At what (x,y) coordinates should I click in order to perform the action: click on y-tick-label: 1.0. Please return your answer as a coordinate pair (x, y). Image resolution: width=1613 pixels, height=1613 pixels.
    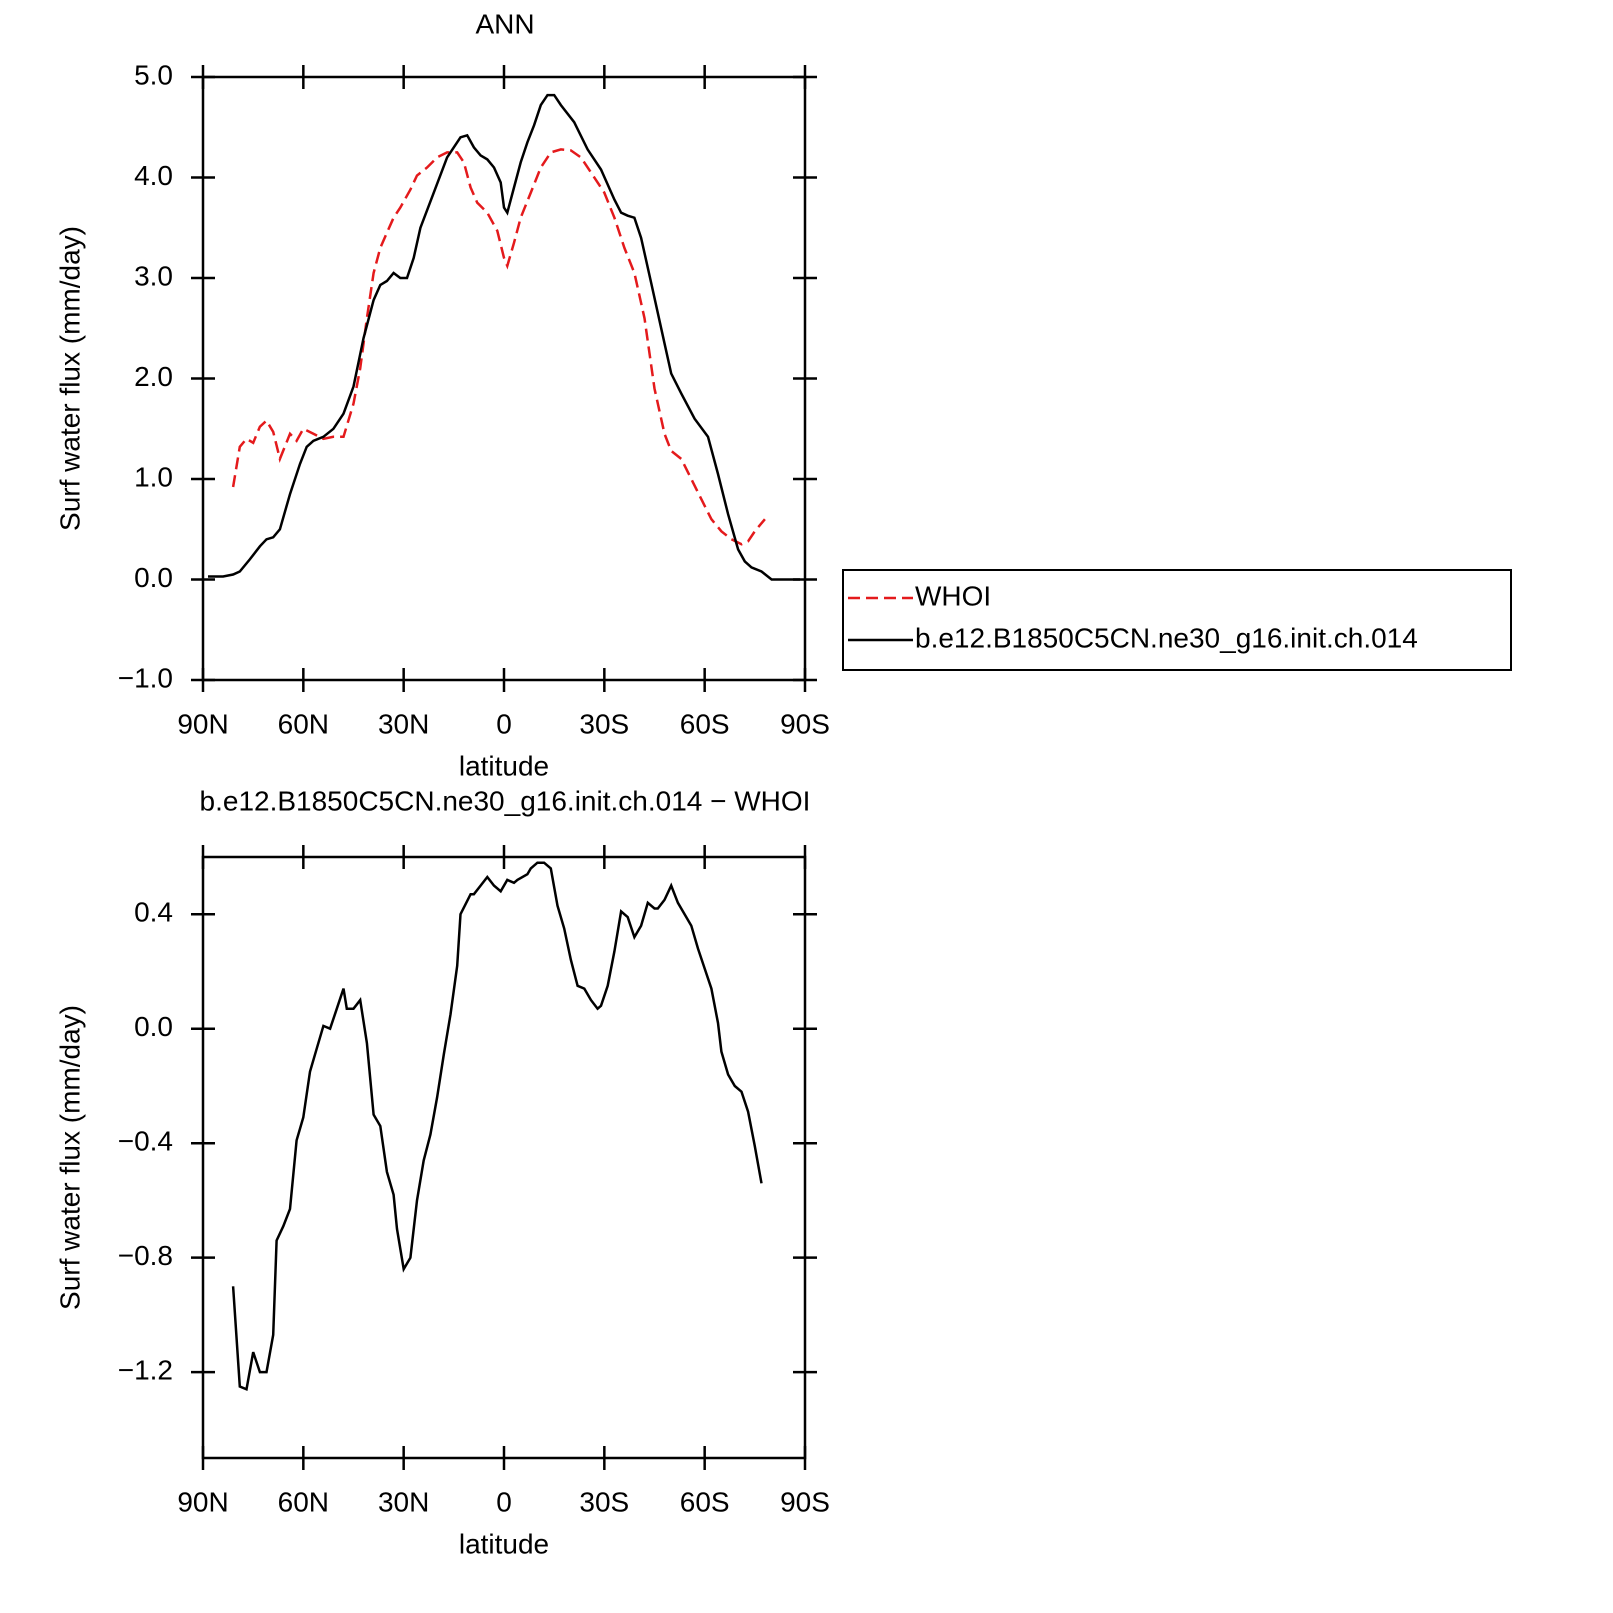
    Looking at the image, I should click on (153, 476).